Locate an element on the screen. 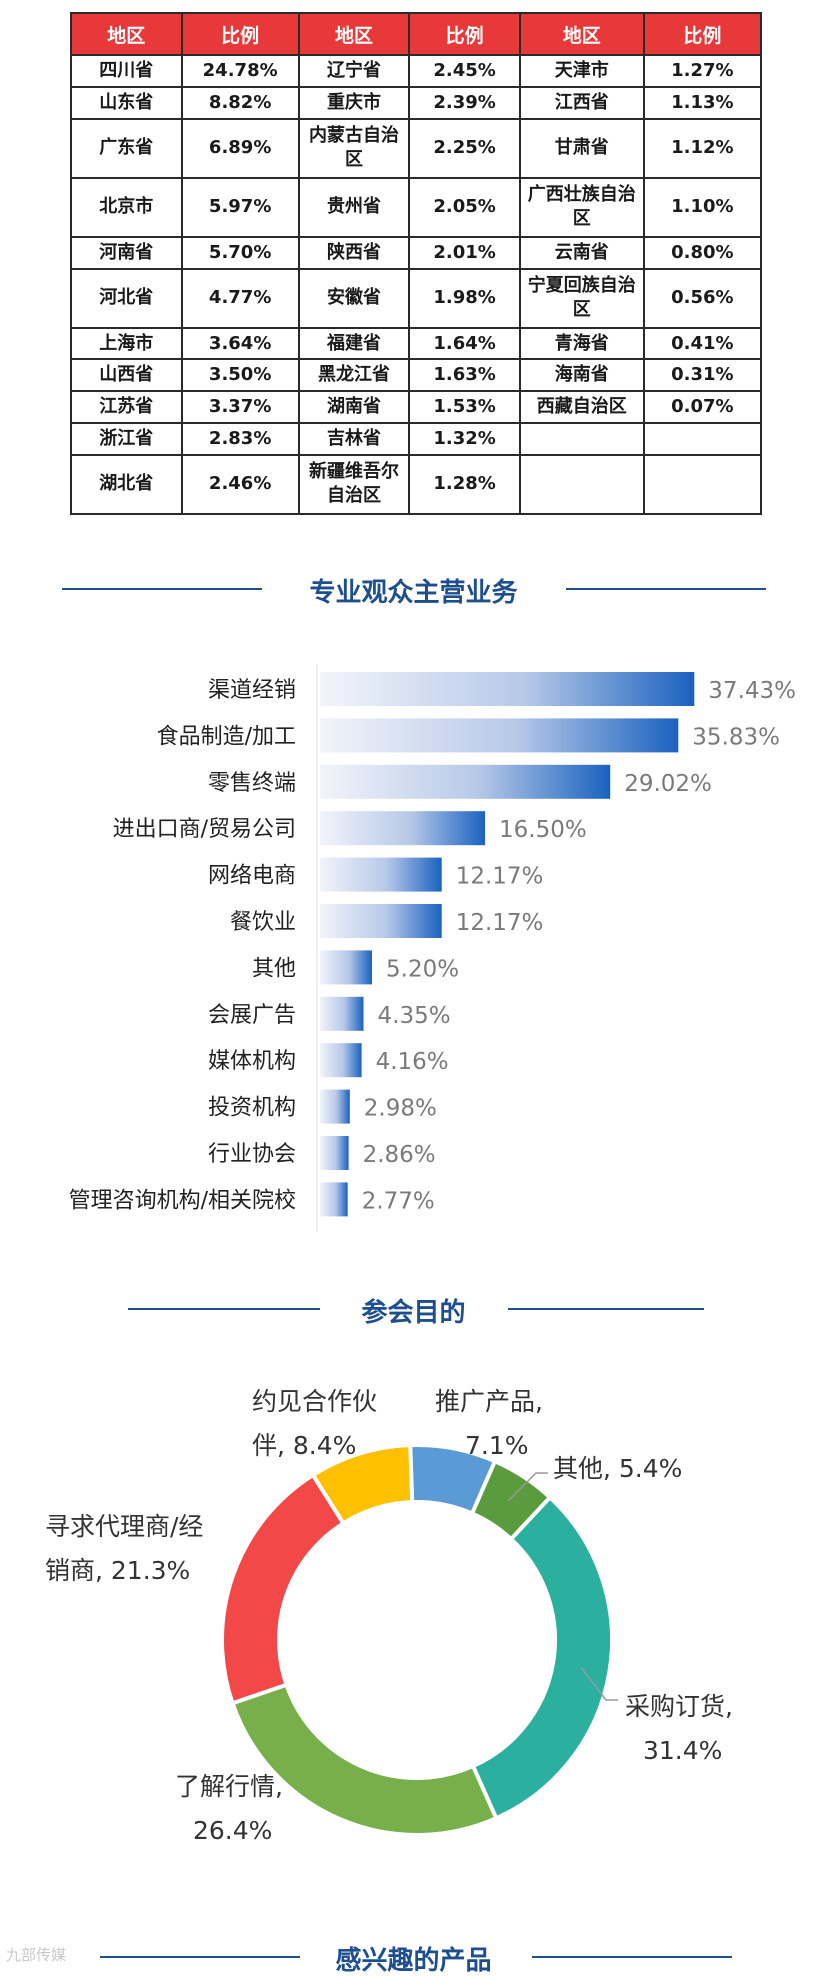 This screenshot has width=827, height=1977. ratio-cell: 3.64% is located at coordinates (240, 343).